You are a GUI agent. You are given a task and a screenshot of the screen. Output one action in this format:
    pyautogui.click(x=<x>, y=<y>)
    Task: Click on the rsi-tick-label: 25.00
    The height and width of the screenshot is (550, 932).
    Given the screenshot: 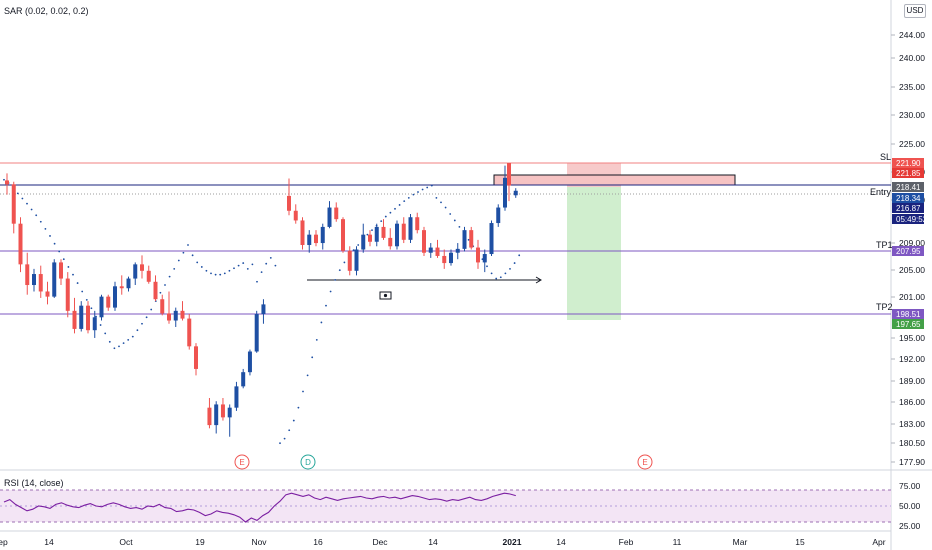 What is the action you would take?
    pyautogui.click(x=910, y=526)
    